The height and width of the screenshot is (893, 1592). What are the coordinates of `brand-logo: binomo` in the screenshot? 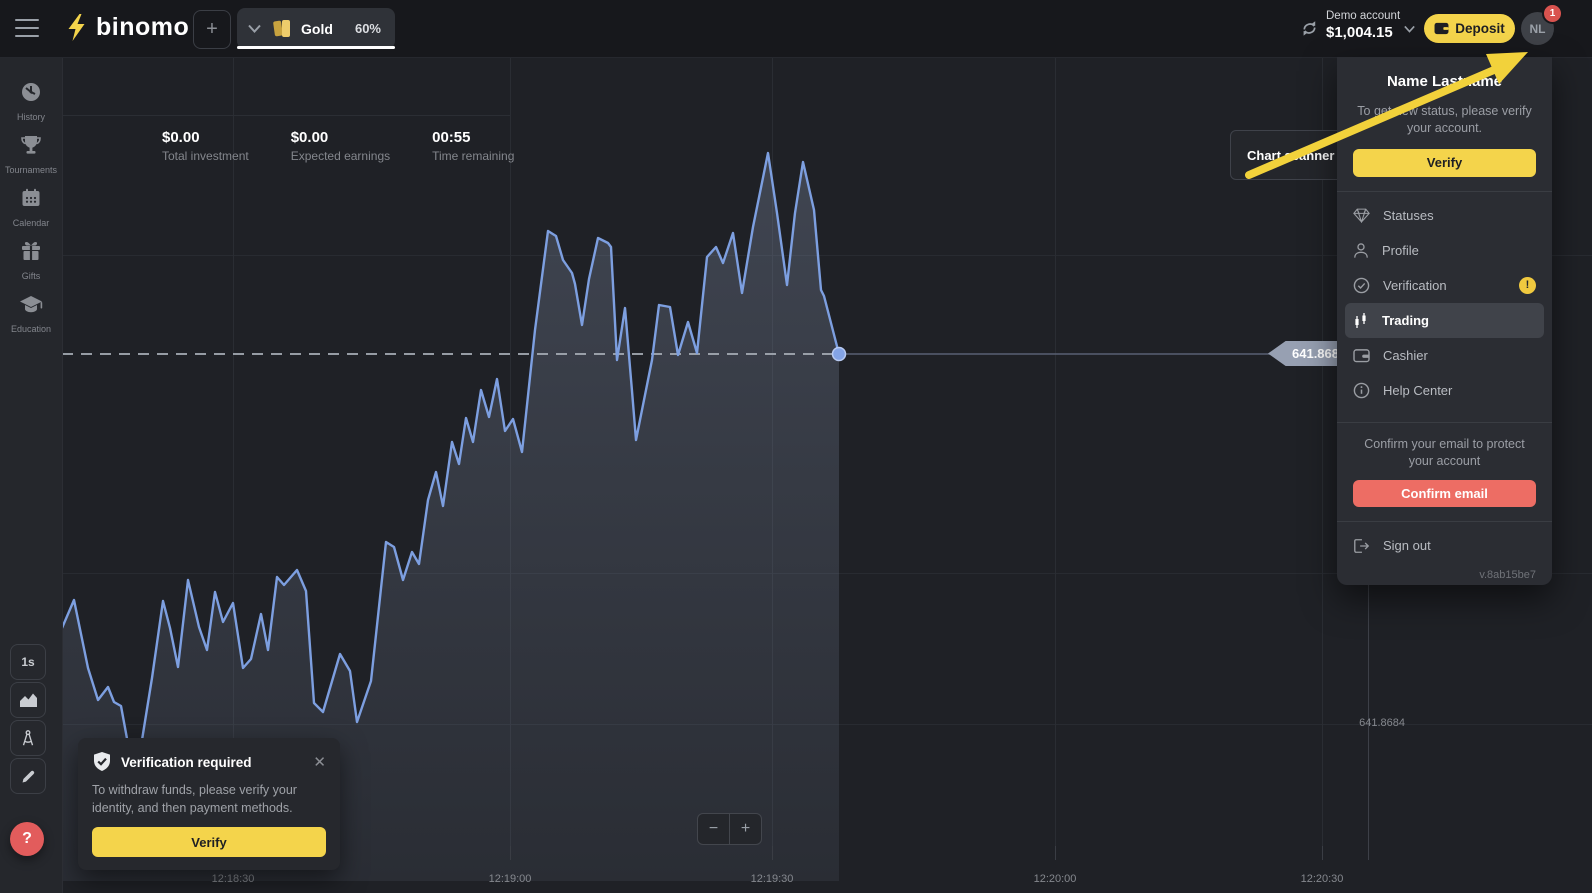 It's located at (127, 27).